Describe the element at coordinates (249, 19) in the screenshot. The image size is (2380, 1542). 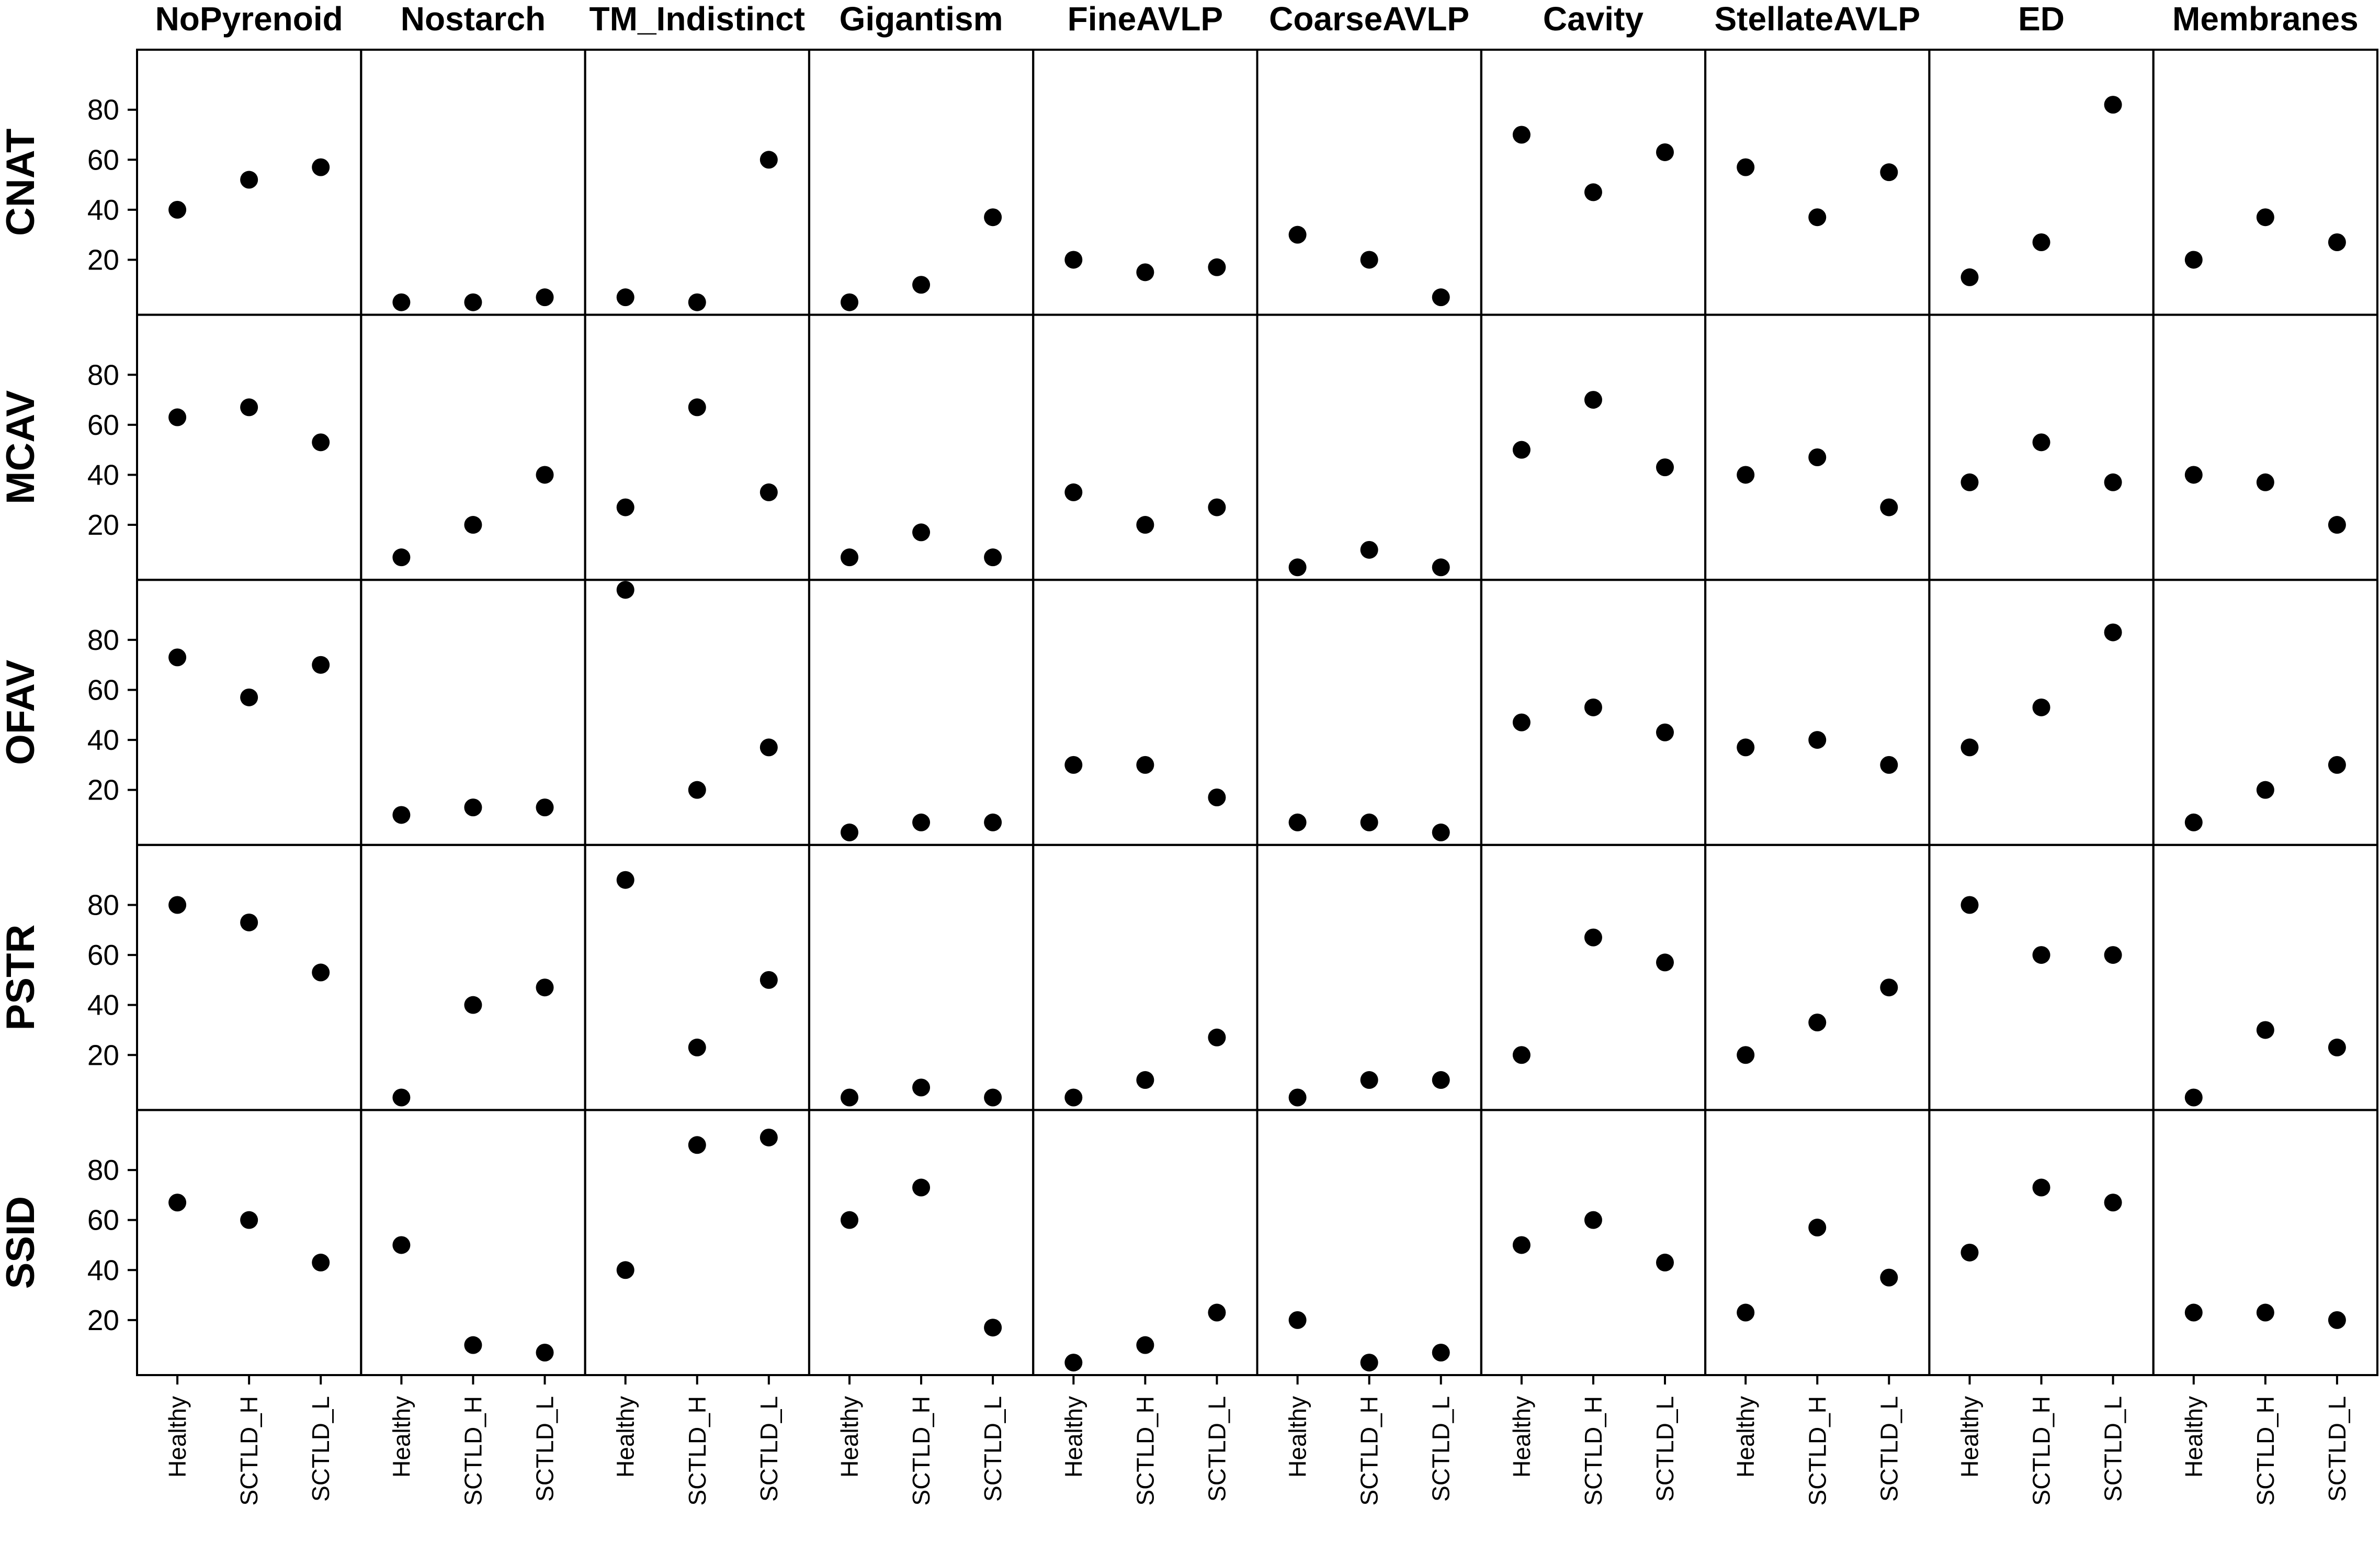
I see `column-title: NoPyrenoid` at that location.